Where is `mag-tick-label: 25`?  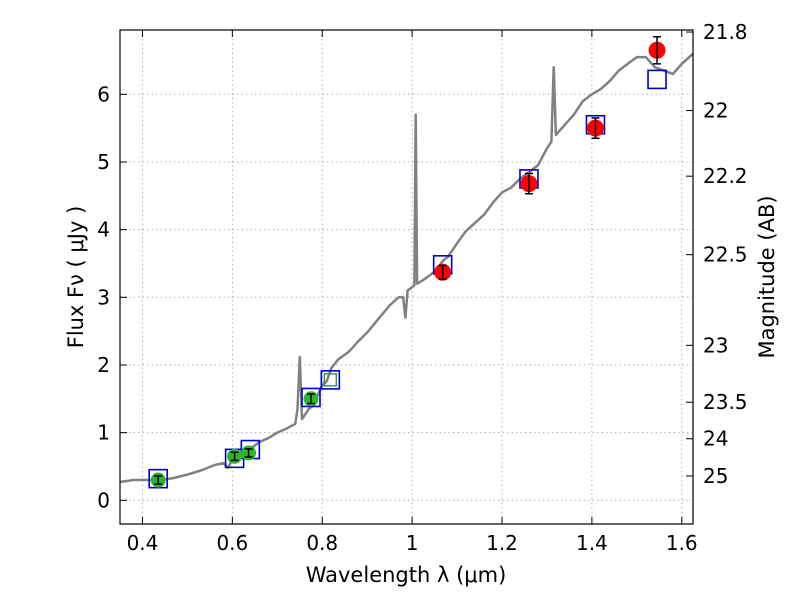 mag-tick-label: 25 is located at coordinates (715, 476).